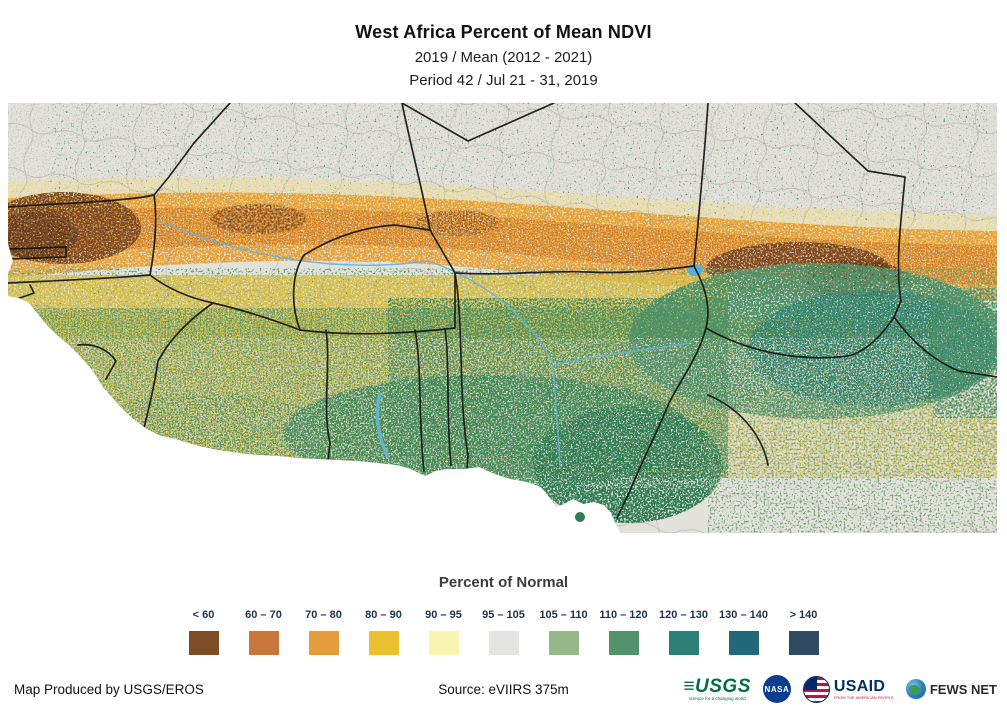 This screenshot has width=1007, height=715. Describe the element at coordinates (443, 615) in the screenshot. I see `legend-label: 90 – 95` at that location.